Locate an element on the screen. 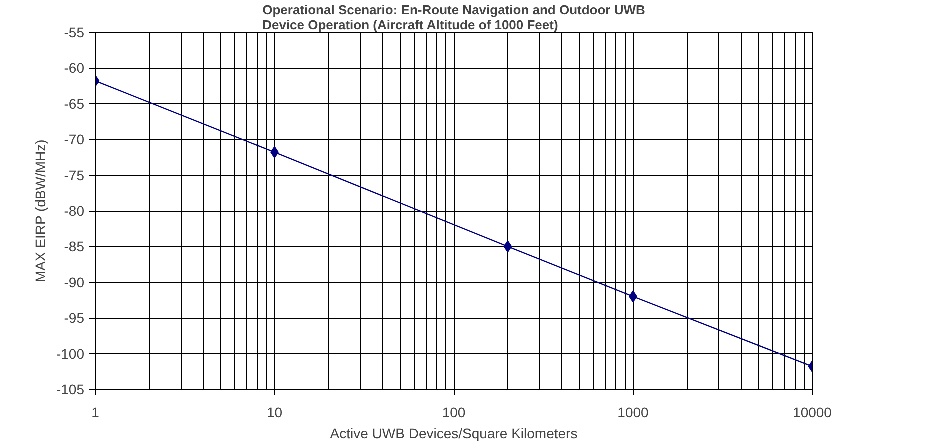 The image size is (932, 444). y-tick-label: -55 is located at coordinates (74, 32).